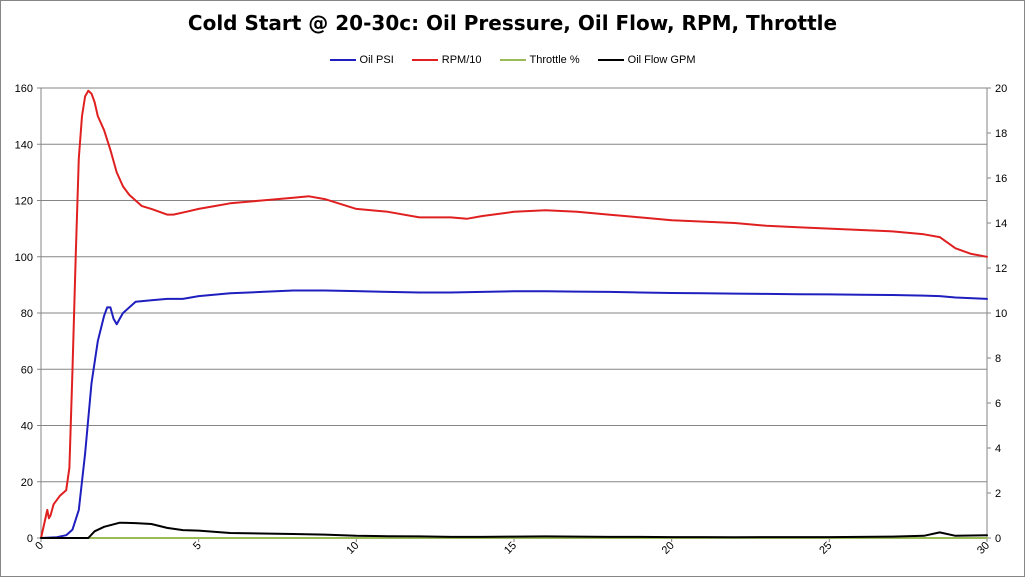 This screenshot has width=1025, height=577. I want to click on legend-item-rpm: RPM/10, so click(446, 60).